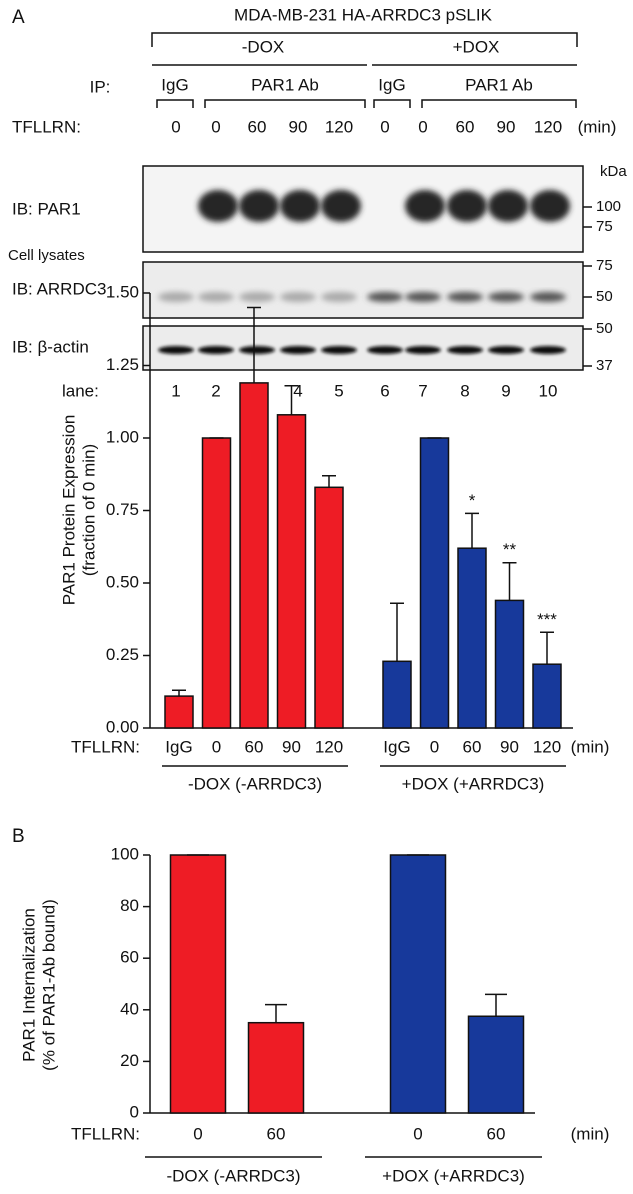 Image resolution: width=633 pixels, height=1194 pixels. Describe the element at coordinates (122, 436) in the screenshot. I see `y-tick-label: 1.00` at that location.